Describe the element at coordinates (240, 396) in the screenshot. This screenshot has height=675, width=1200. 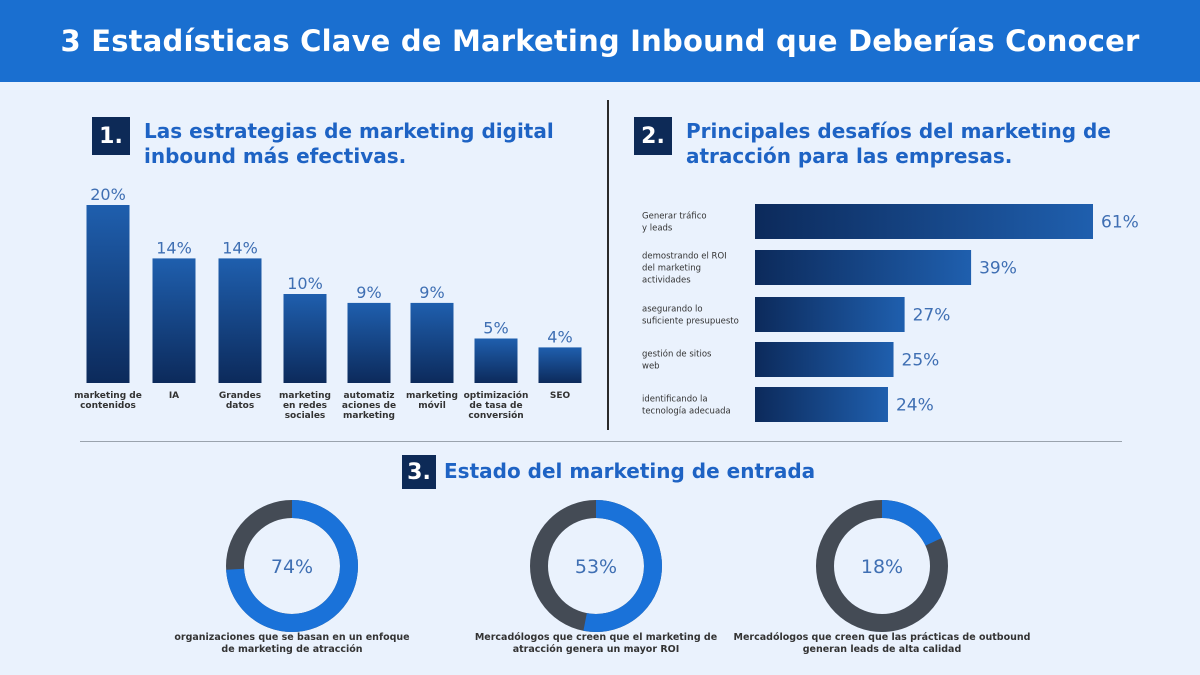
I see `category-label: Grandes` at that location.